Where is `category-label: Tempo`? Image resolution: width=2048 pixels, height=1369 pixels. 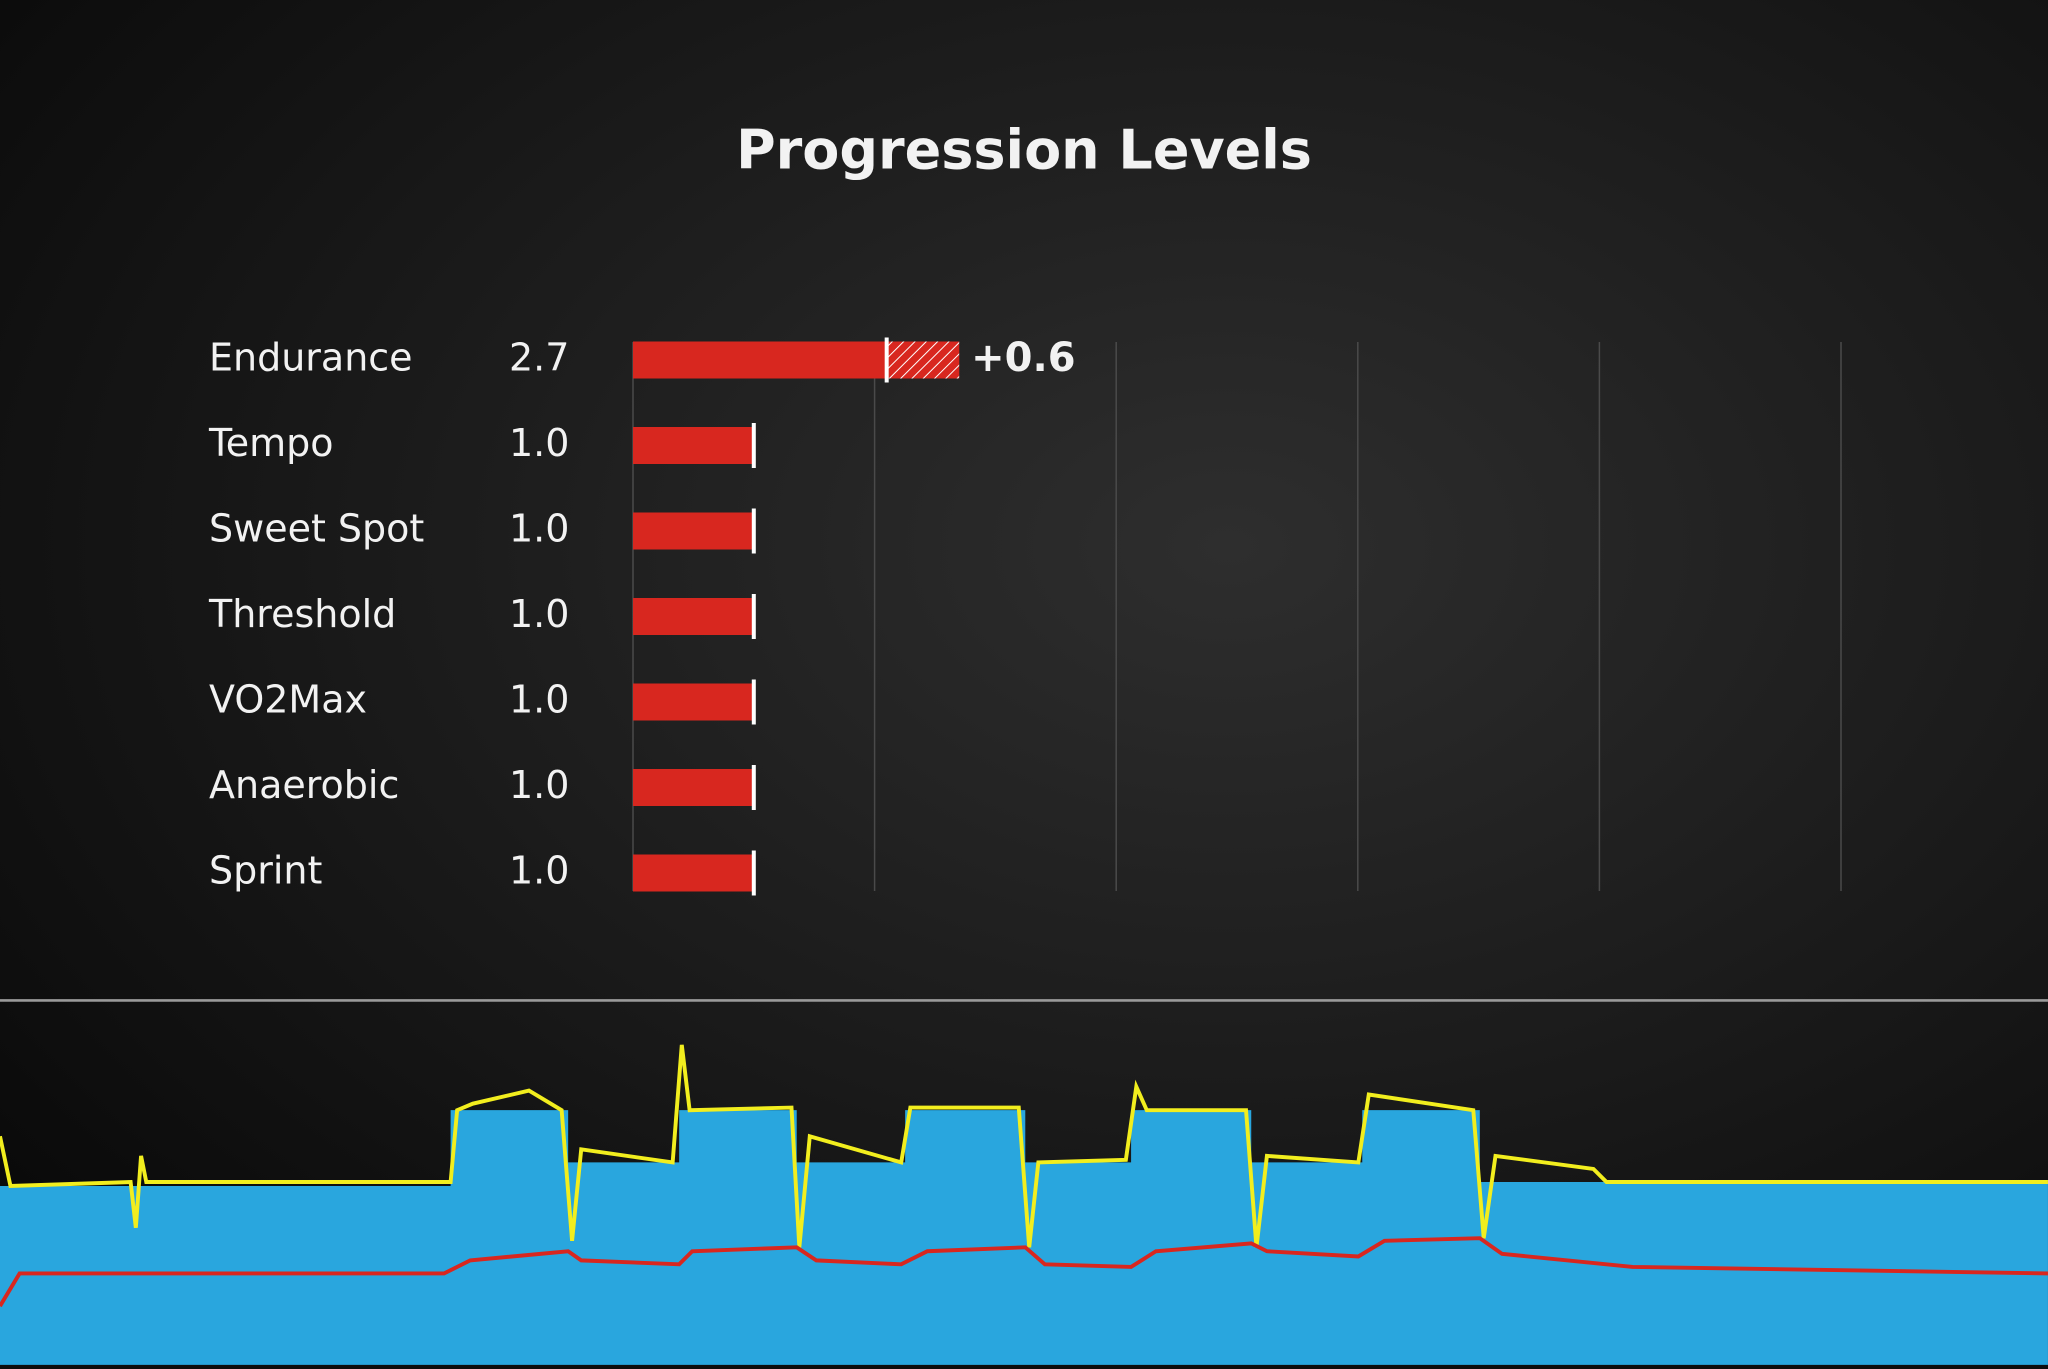 category-label: Tempo is located at coordinates (271, 443).